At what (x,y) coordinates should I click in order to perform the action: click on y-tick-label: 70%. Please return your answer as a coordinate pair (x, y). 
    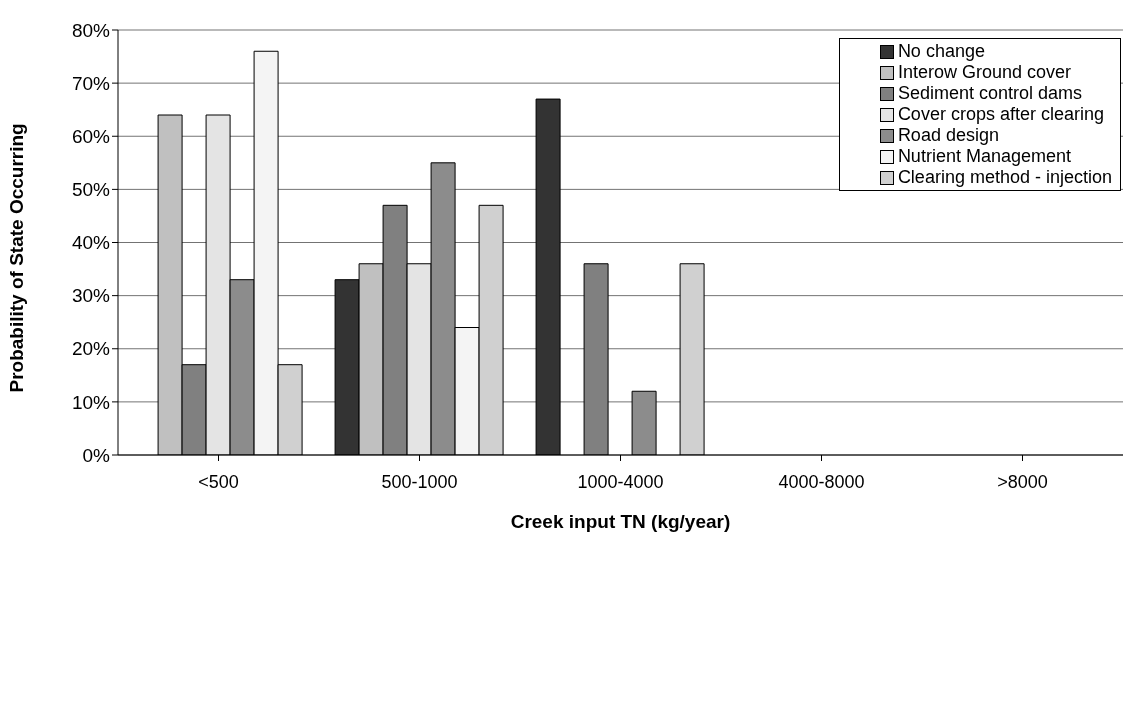
    Looking at the image, I should click on (91, 83).